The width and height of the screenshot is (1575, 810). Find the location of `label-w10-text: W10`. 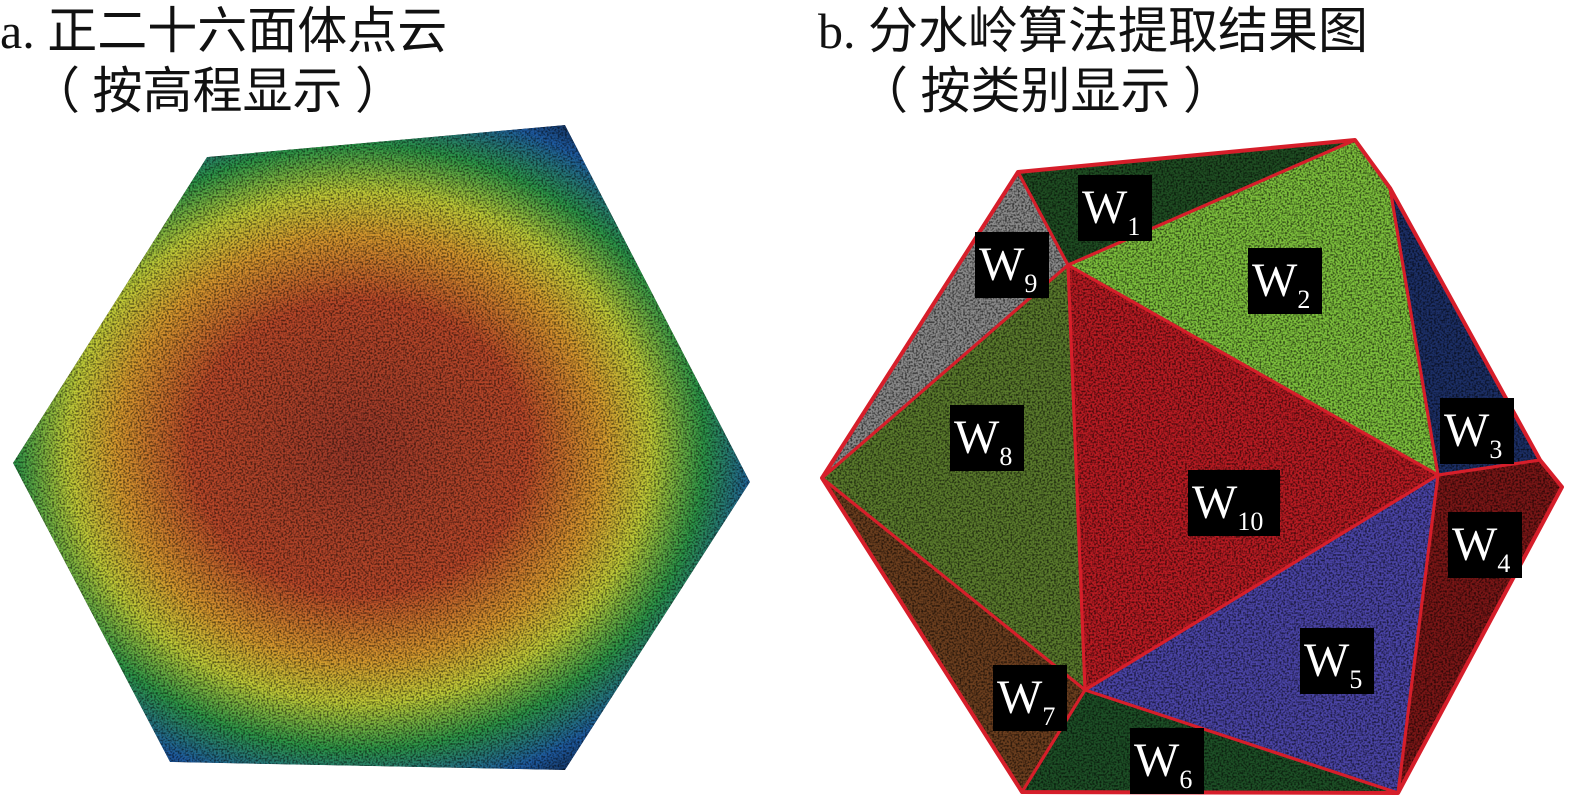

label-w10-text: W10 is located at coordinates (1227, 506).